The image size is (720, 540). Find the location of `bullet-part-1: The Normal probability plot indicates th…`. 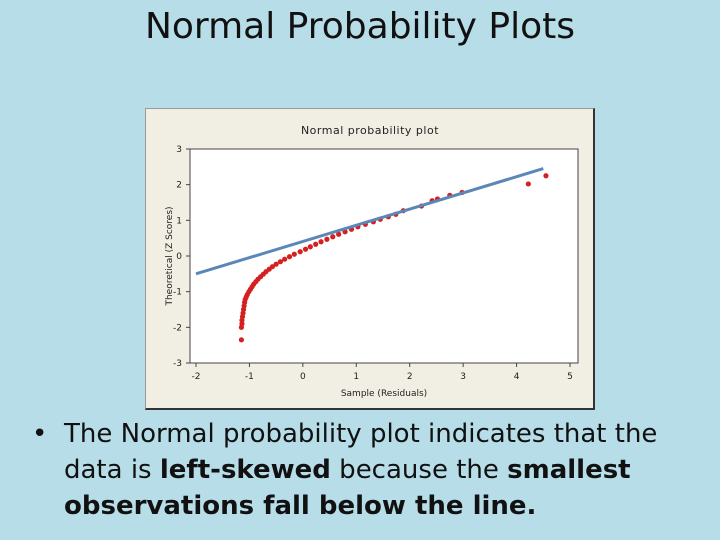

bullet-part-1: The Normal probability plot indicates th… is located at coordinates (361, 452).